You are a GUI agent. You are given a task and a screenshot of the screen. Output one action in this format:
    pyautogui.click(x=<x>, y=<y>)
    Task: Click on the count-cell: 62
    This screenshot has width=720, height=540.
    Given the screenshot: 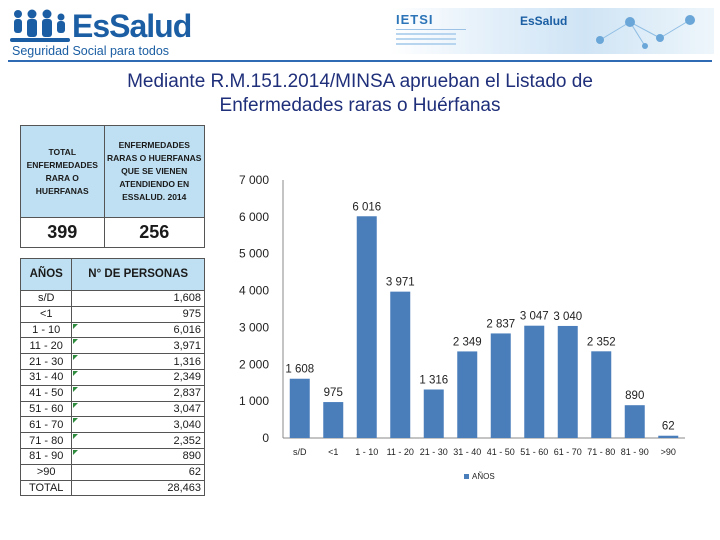 What is the action you would take?
    pyautogui.click(x=138, y=472)
    